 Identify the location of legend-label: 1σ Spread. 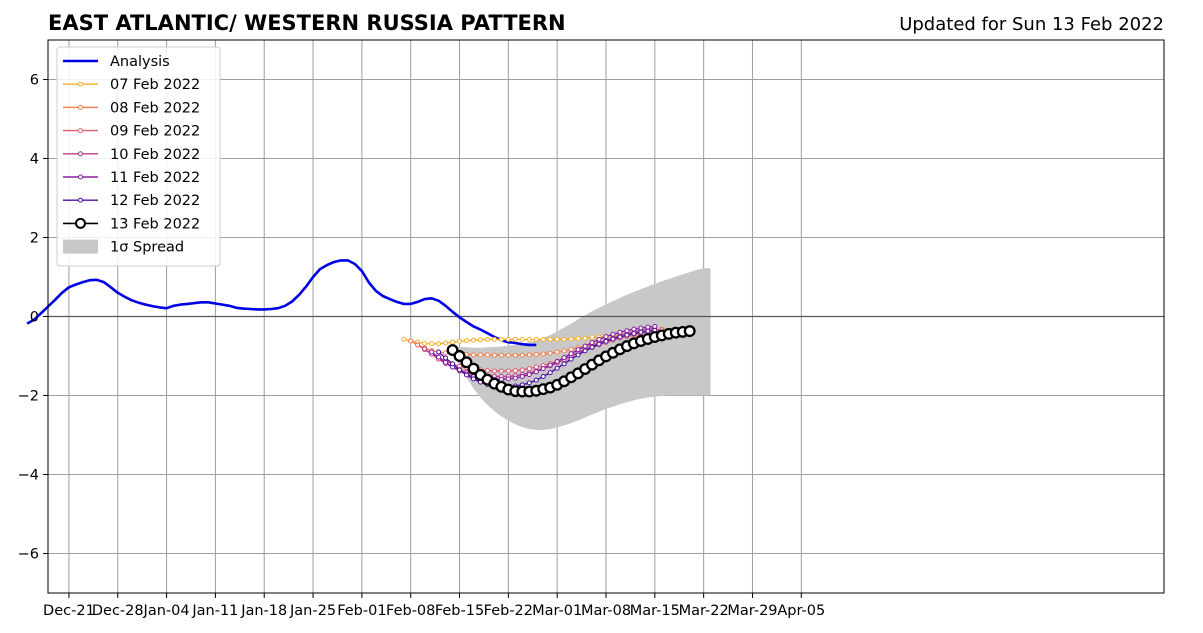
(147, 248).